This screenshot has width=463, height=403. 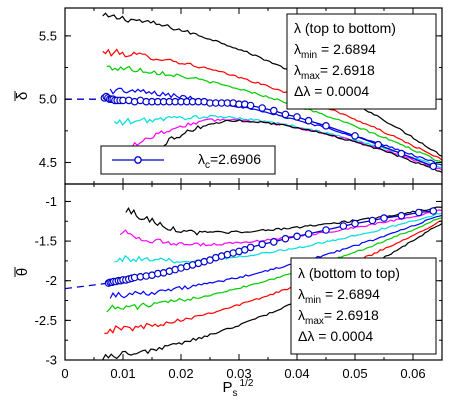 I want to click on bottom-y-tick-label: -2, so click(x=51, y=280).